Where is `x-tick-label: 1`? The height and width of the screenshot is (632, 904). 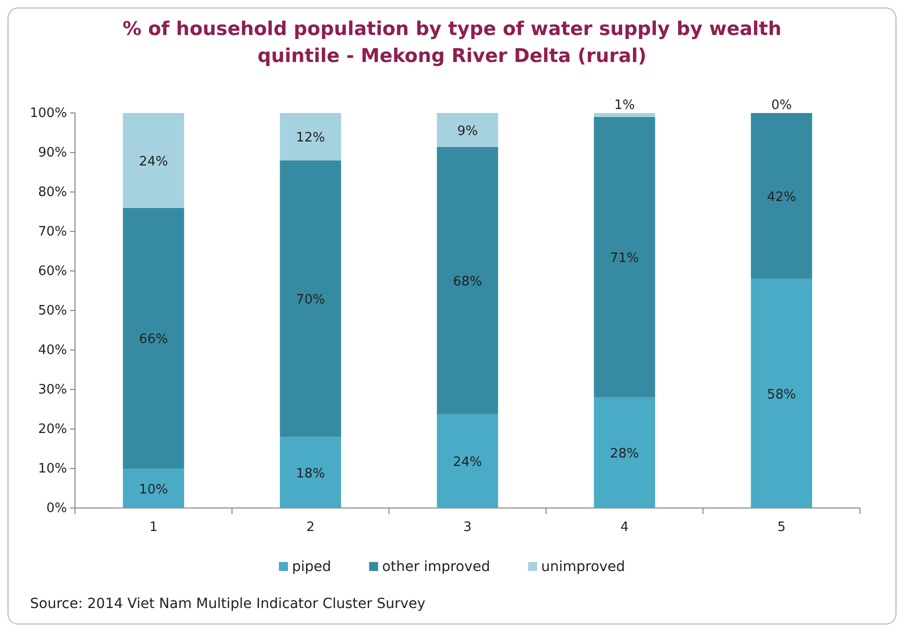 x-tick-label: 1 is located at coordinates (153, 528).